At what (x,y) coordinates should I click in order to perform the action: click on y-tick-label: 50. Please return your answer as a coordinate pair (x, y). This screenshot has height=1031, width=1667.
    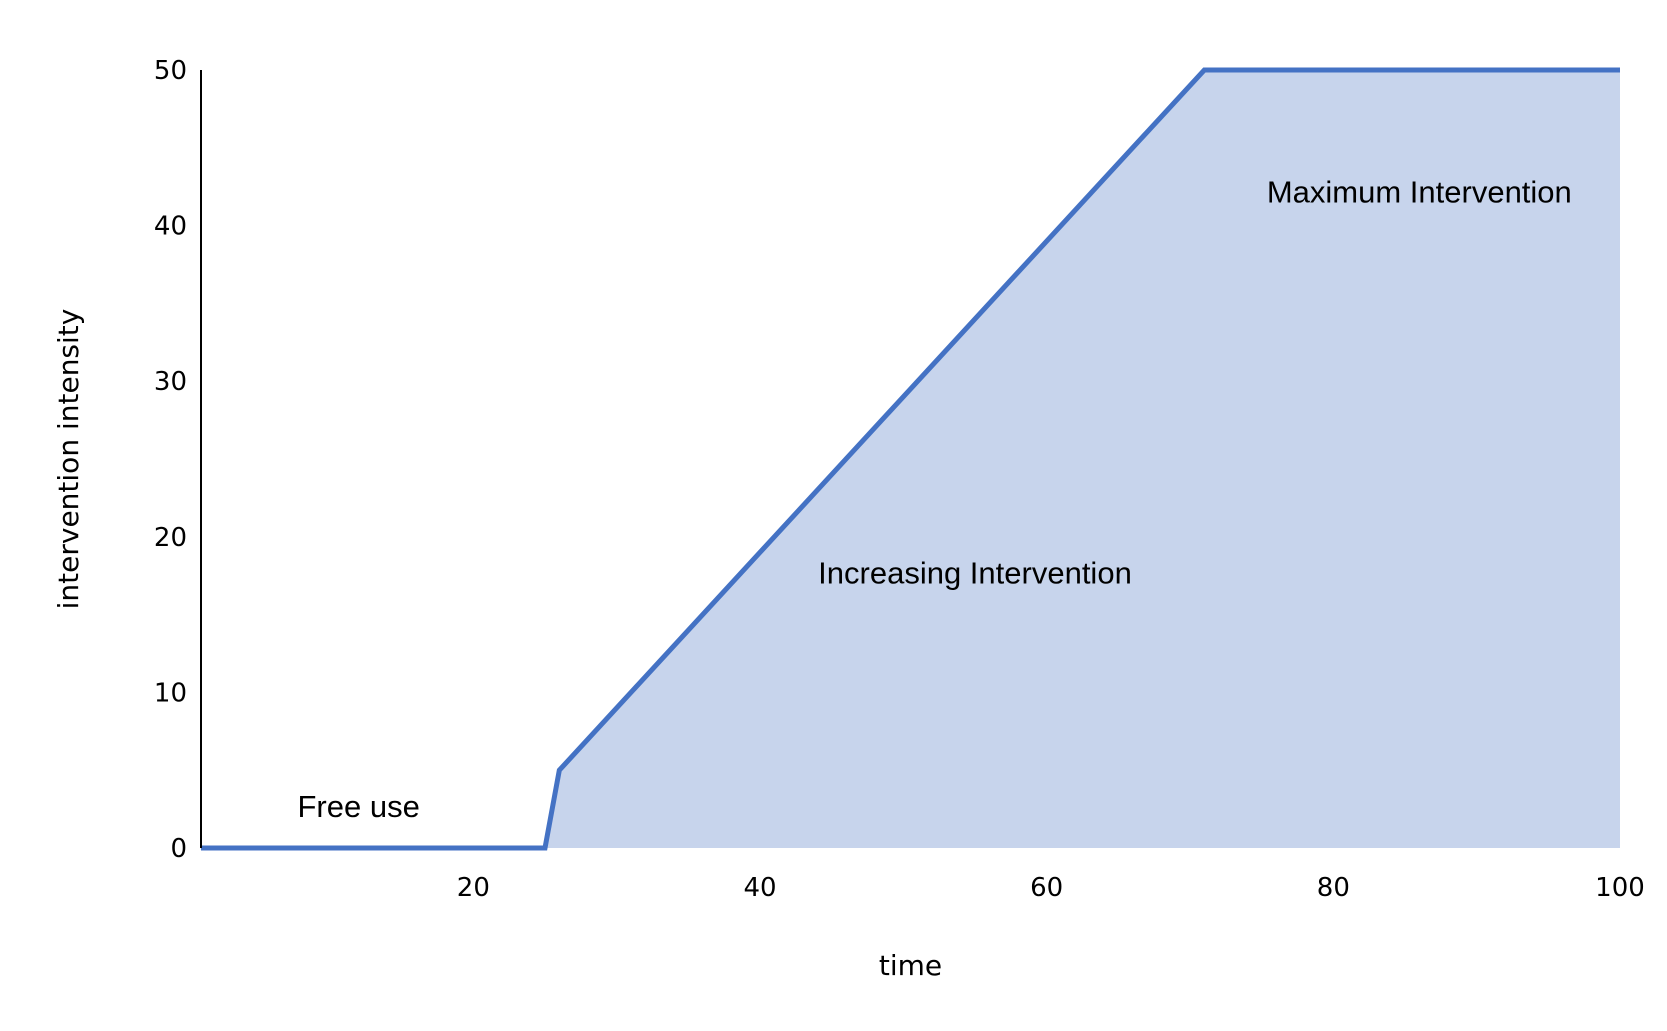
    Looking at the image, I should click on (170, 71).